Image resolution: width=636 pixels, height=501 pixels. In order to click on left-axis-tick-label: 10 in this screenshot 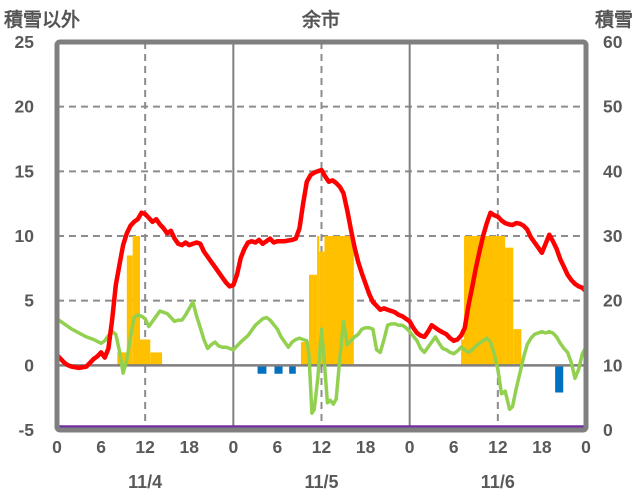, I will do `click(25, 236)`.